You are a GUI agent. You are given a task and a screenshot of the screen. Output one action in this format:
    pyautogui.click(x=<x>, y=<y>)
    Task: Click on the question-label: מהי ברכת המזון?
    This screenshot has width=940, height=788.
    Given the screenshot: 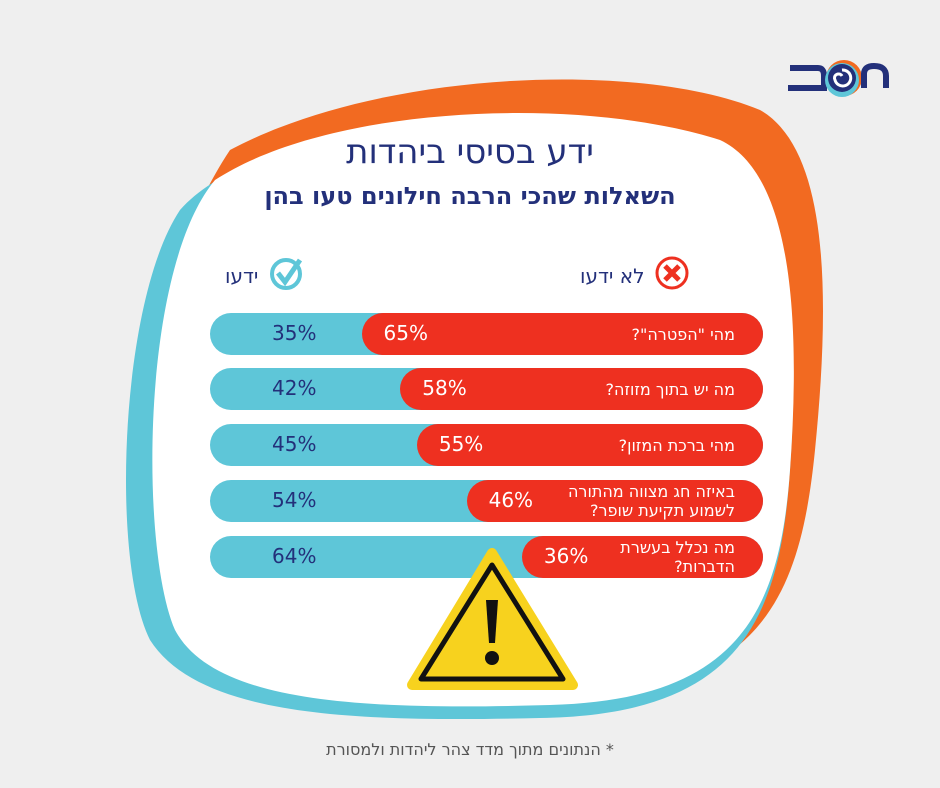 What is the action you would take?
    pyautogui.click(x=676, y=445)
    